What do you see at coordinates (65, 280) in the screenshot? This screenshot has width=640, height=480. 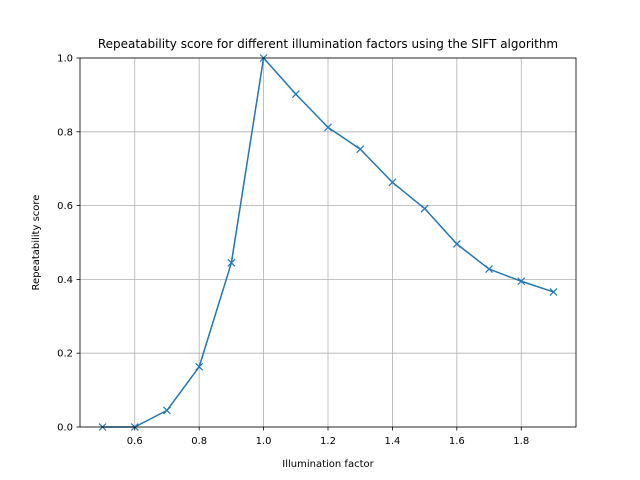 I see `y-tick-label: 0.4` at bounding box center [65, 280].